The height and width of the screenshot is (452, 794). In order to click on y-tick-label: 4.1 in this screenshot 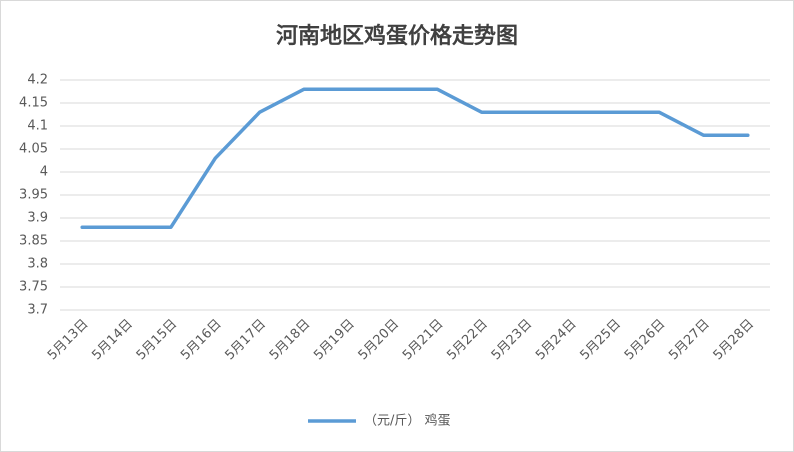, I will do `click(37, 126)`.